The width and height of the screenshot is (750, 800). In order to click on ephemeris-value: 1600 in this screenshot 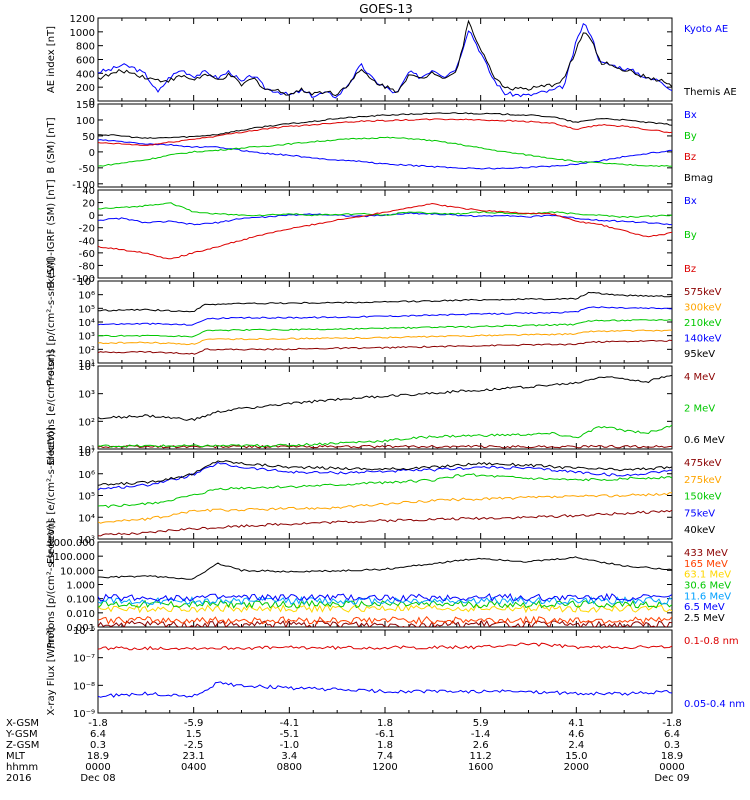, I will do `click(480, 767)`.